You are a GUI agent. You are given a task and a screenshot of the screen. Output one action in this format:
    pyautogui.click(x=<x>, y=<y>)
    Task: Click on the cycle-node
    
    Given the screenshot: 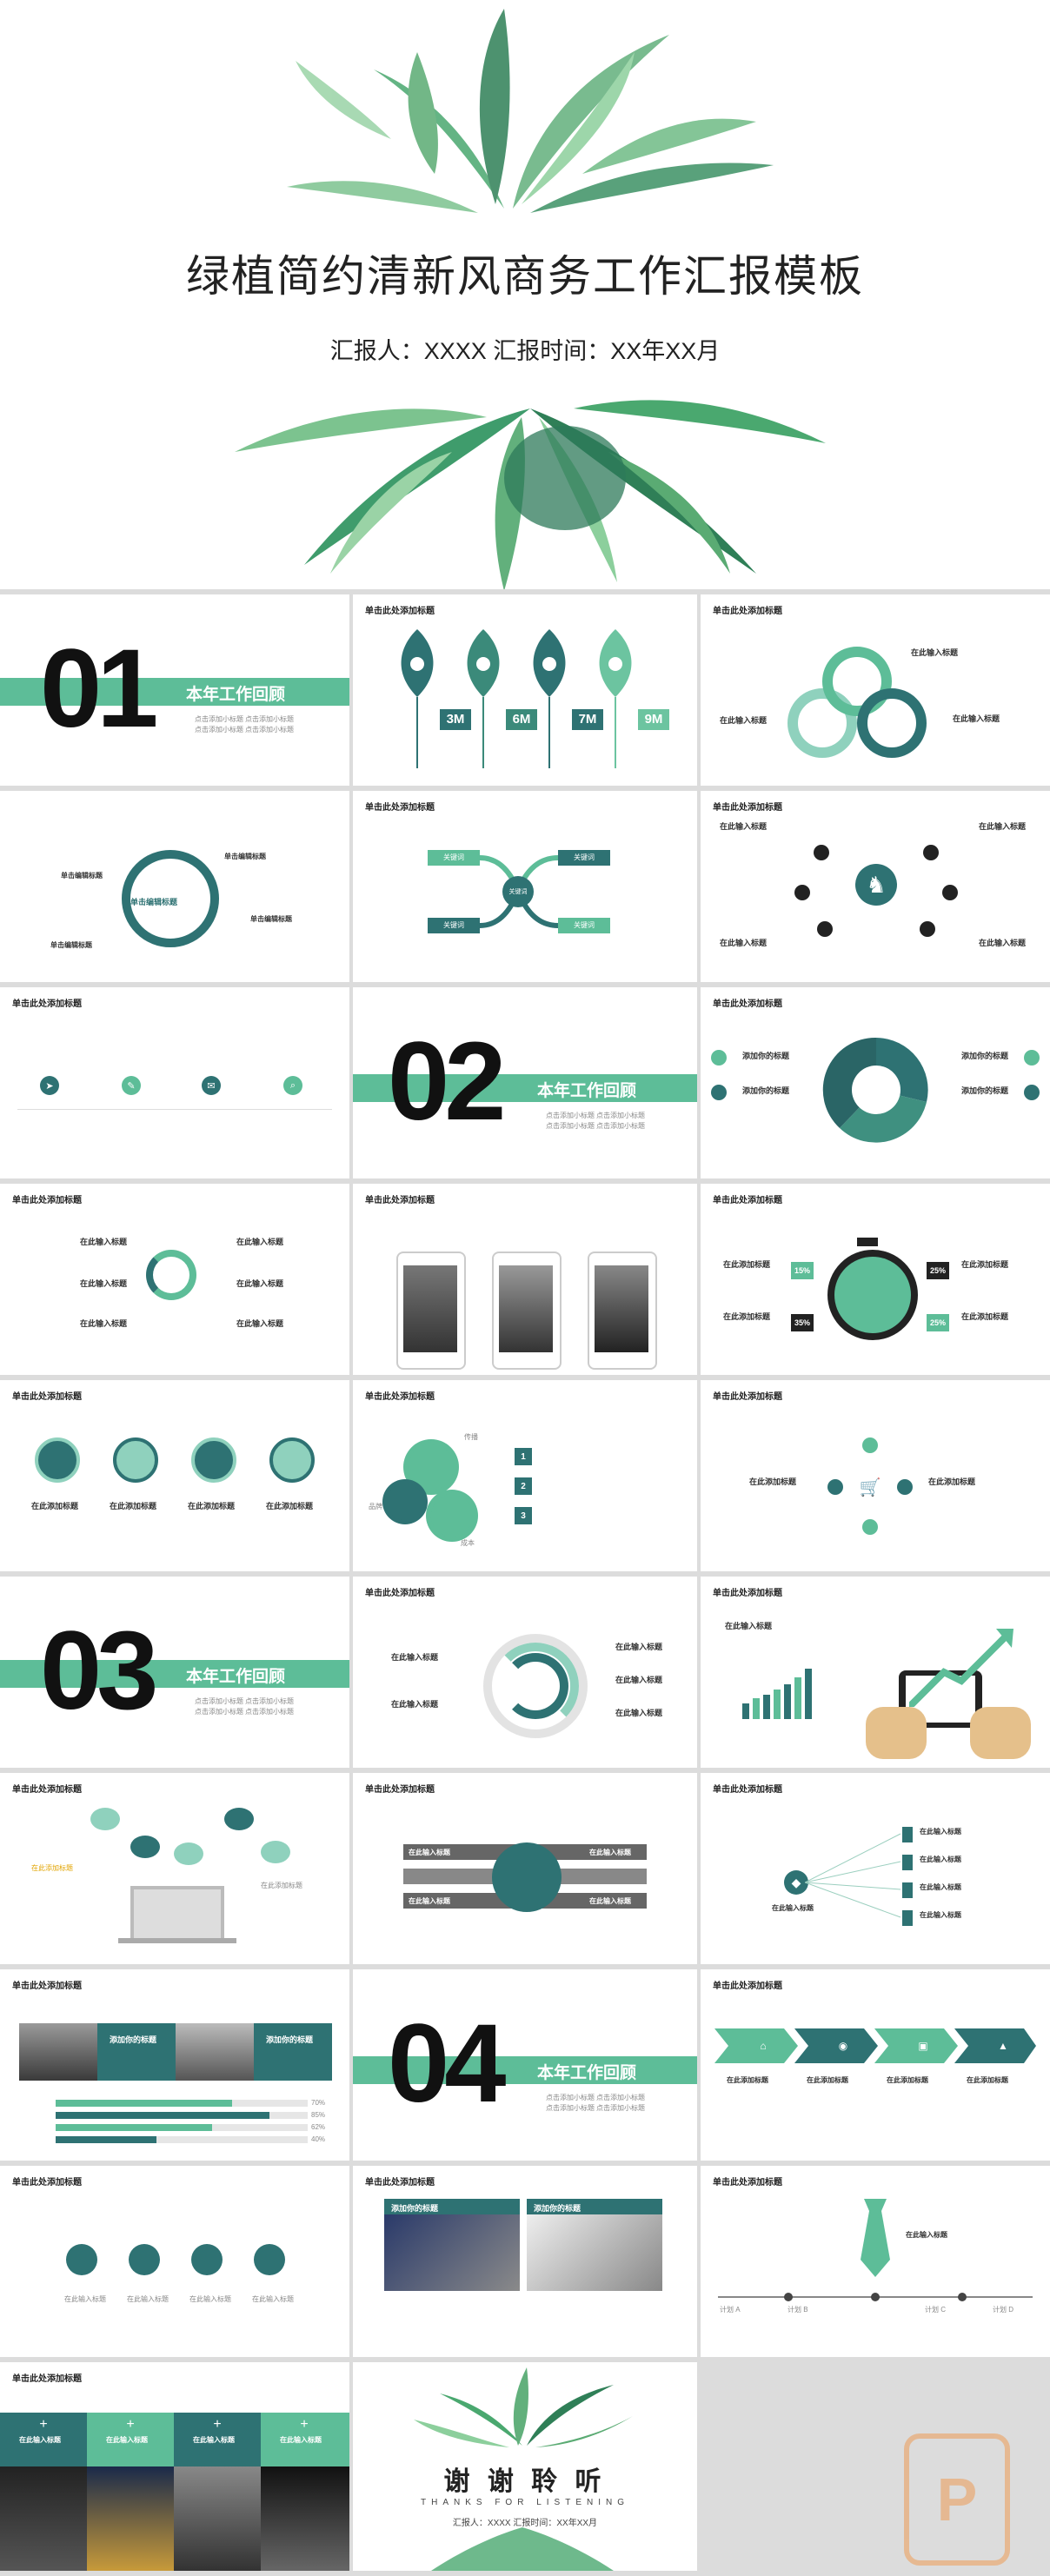 What is the action you would take?
    pyautogui.click(x=870, y=1527)
    